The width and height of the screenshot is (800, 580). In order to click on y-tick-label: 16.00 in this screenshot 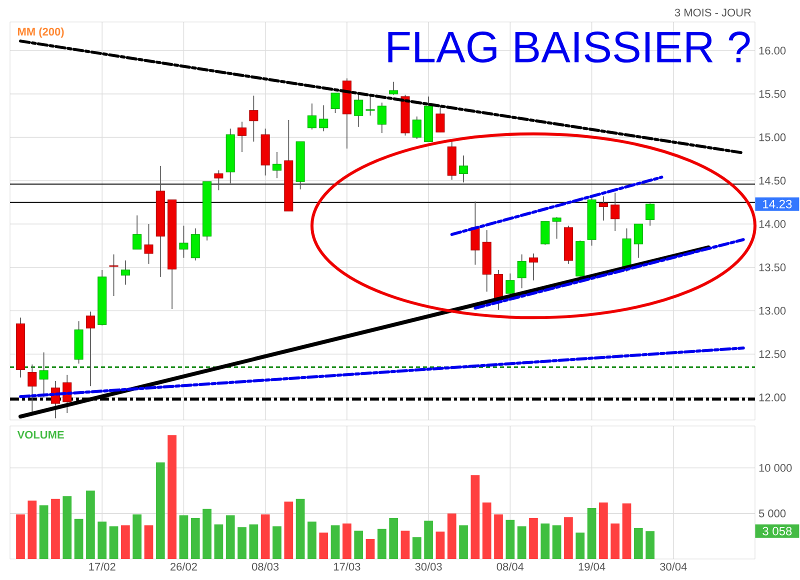, I will do `click(772, 50)`.